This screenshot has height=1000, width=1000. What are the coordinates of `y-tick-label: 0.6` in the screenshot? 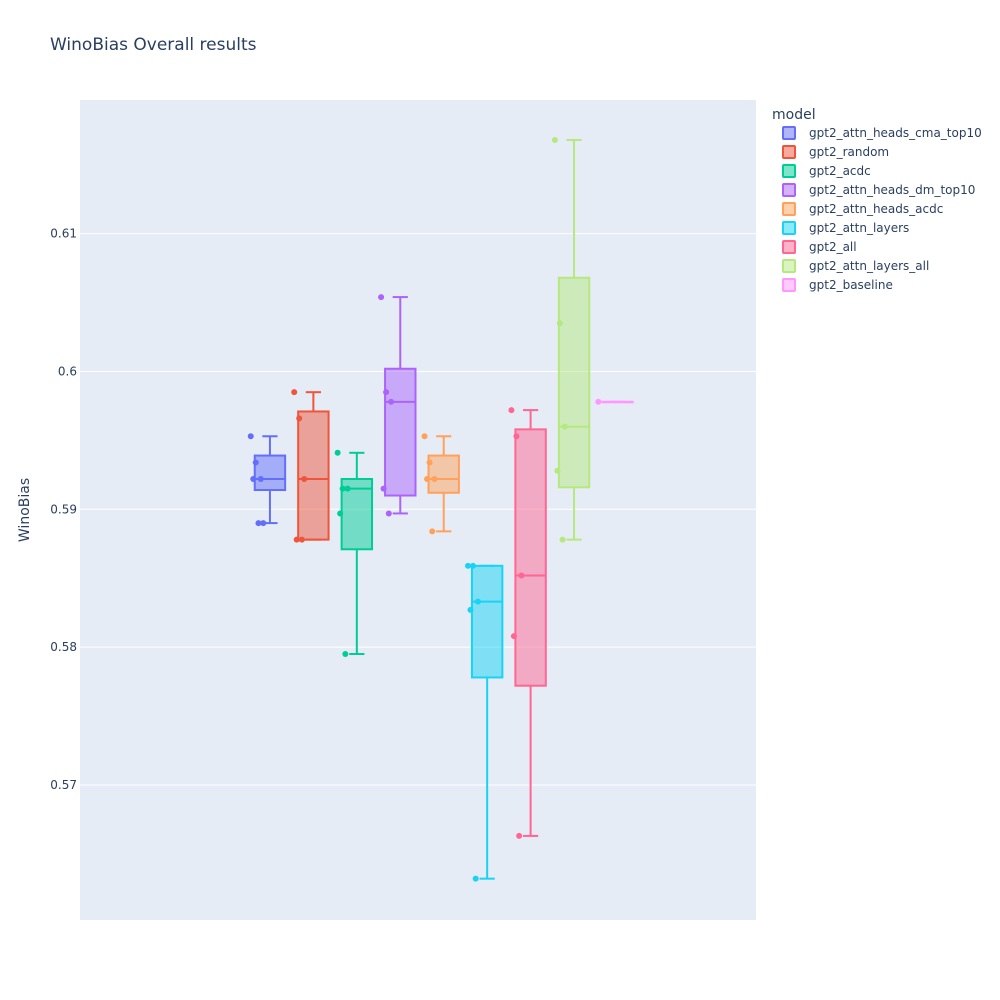 It's located at (67, 371).